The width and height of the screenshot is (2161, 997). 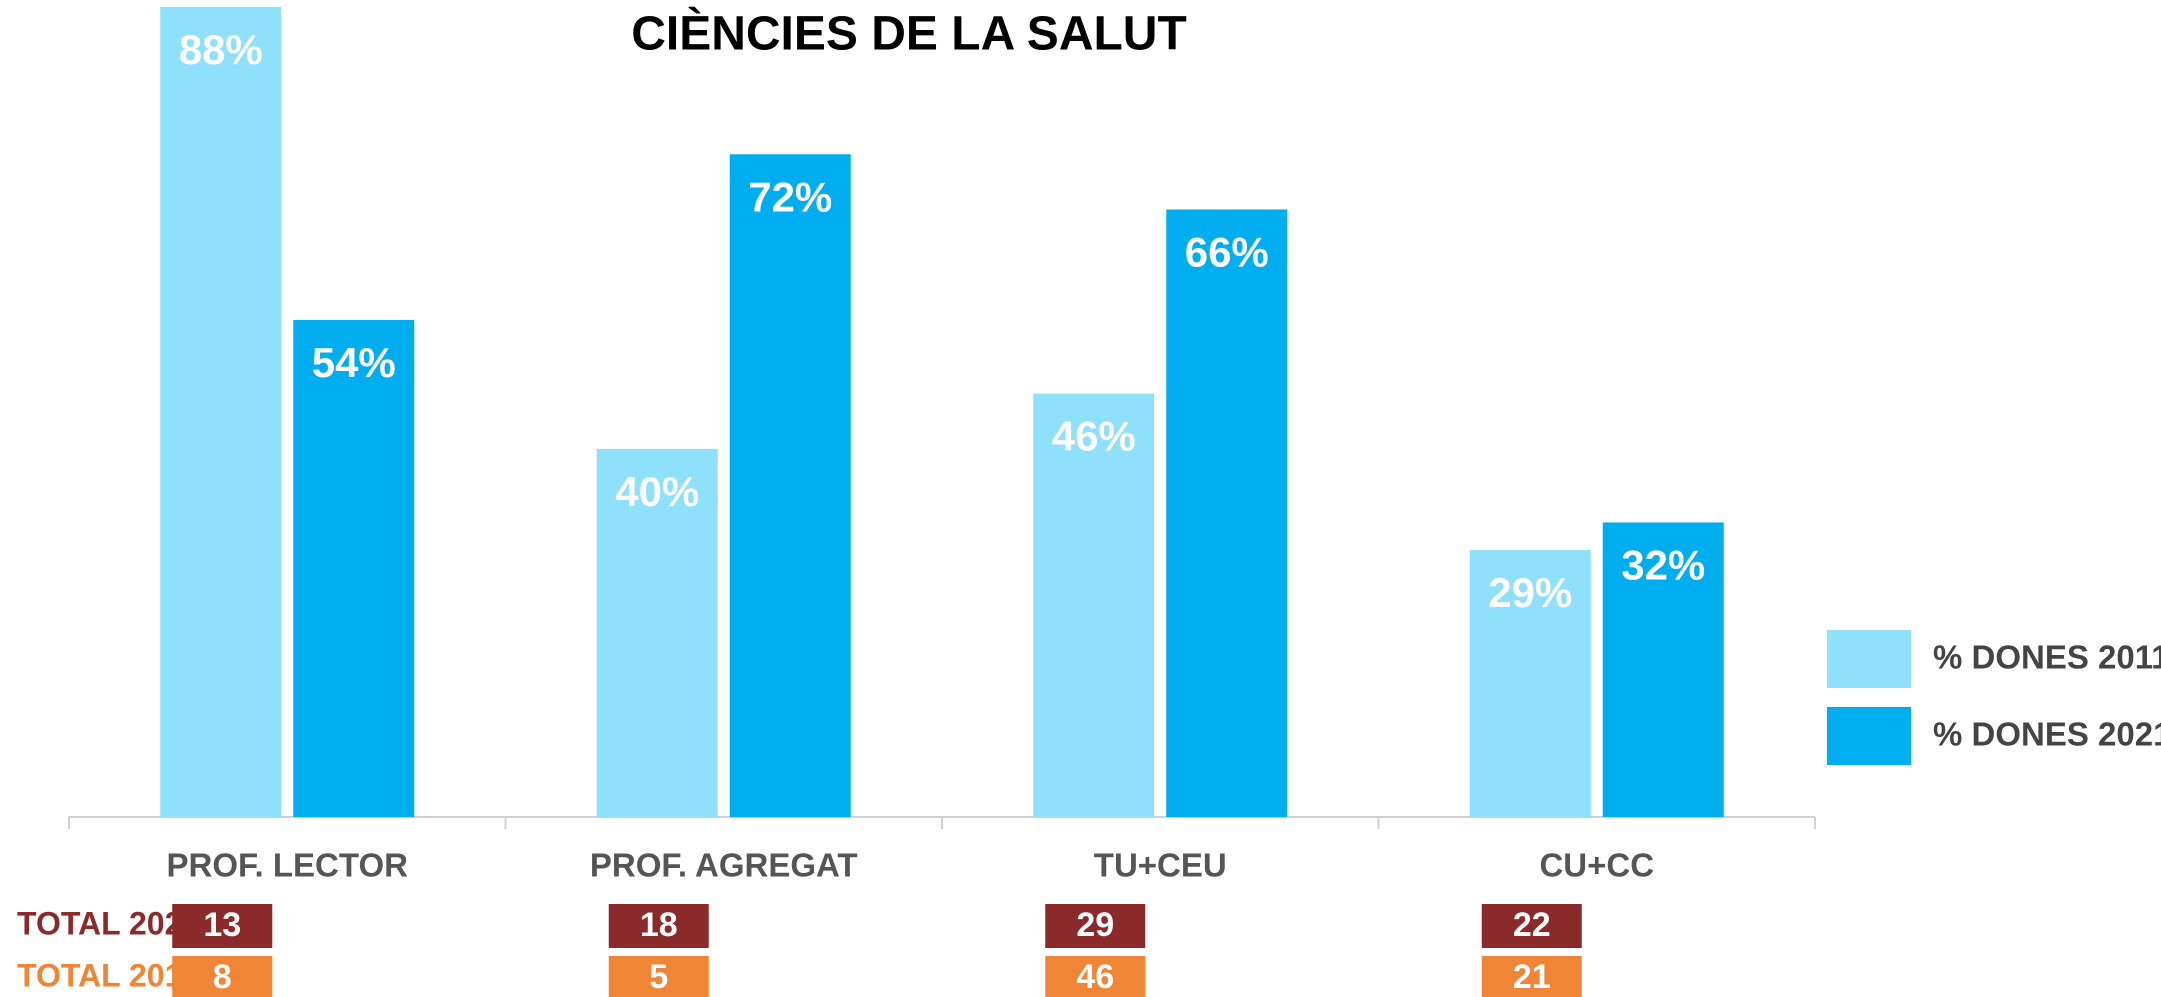 What do you see at coordinates (1227, 252) in the screenshot?
I see `data-label: 66%` at bounding box center [1227, 252].